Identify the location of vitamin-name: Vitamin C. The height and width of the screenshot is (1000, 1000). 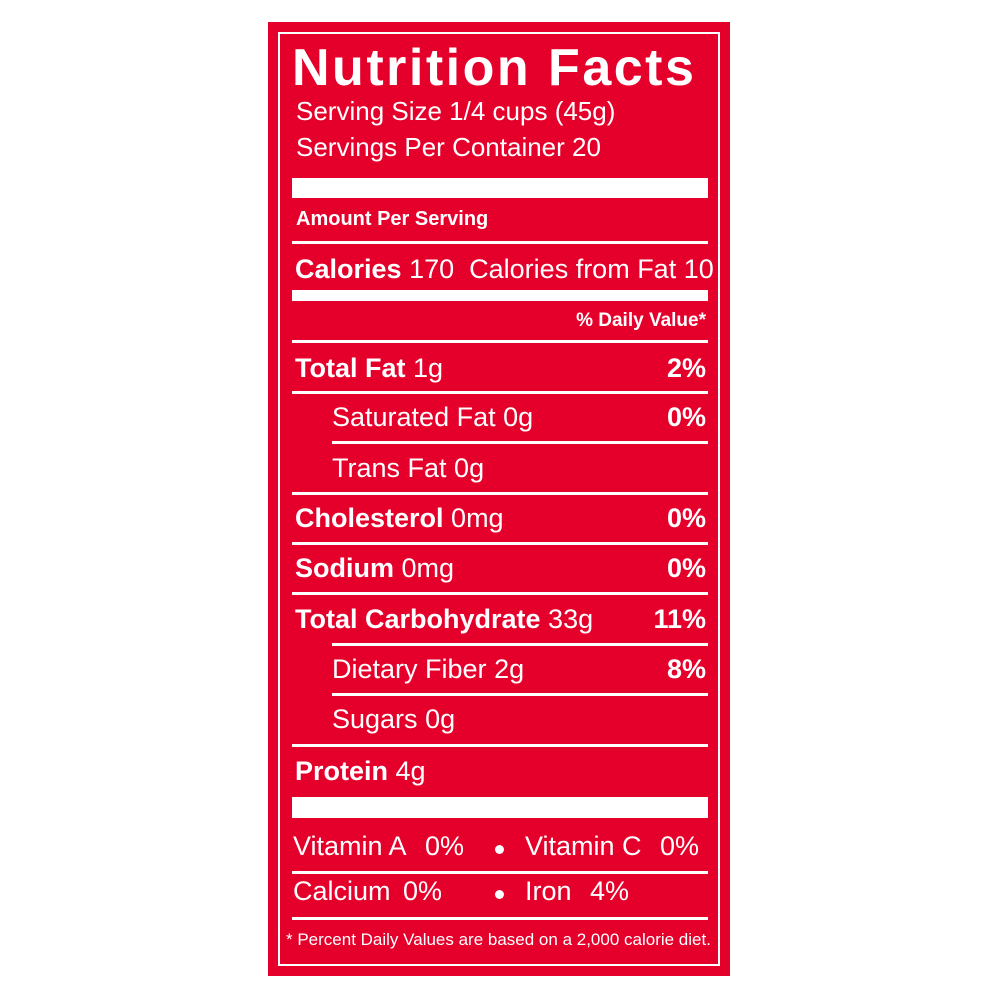
(583, 846).